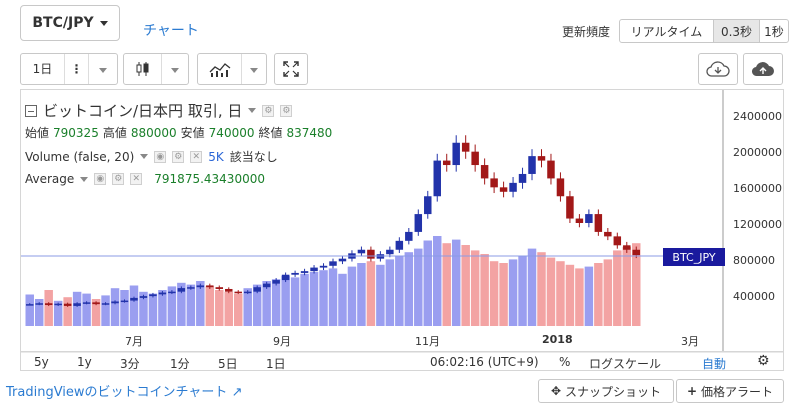  I want to click on volume-legend: Volume (false, 20) ◉ ⚙ ✕ 5K 該当なし, so click(151, 156).